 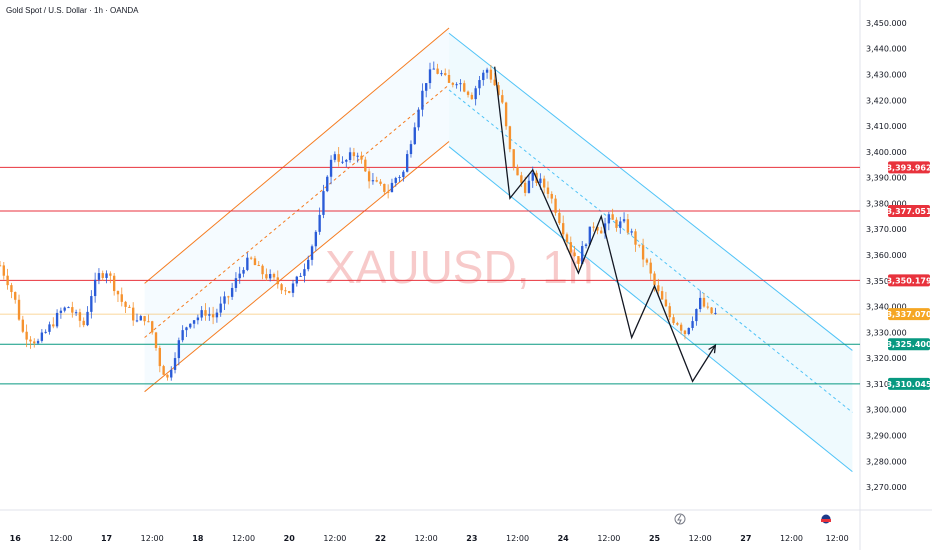 I want to click on projection-path, so click(x=605, y=224).